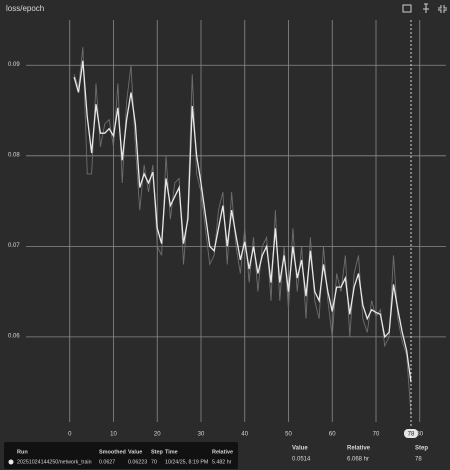  Describe the element at coordinates (300, 449) in the screenshot. I see `readout-header: Value` at that location.